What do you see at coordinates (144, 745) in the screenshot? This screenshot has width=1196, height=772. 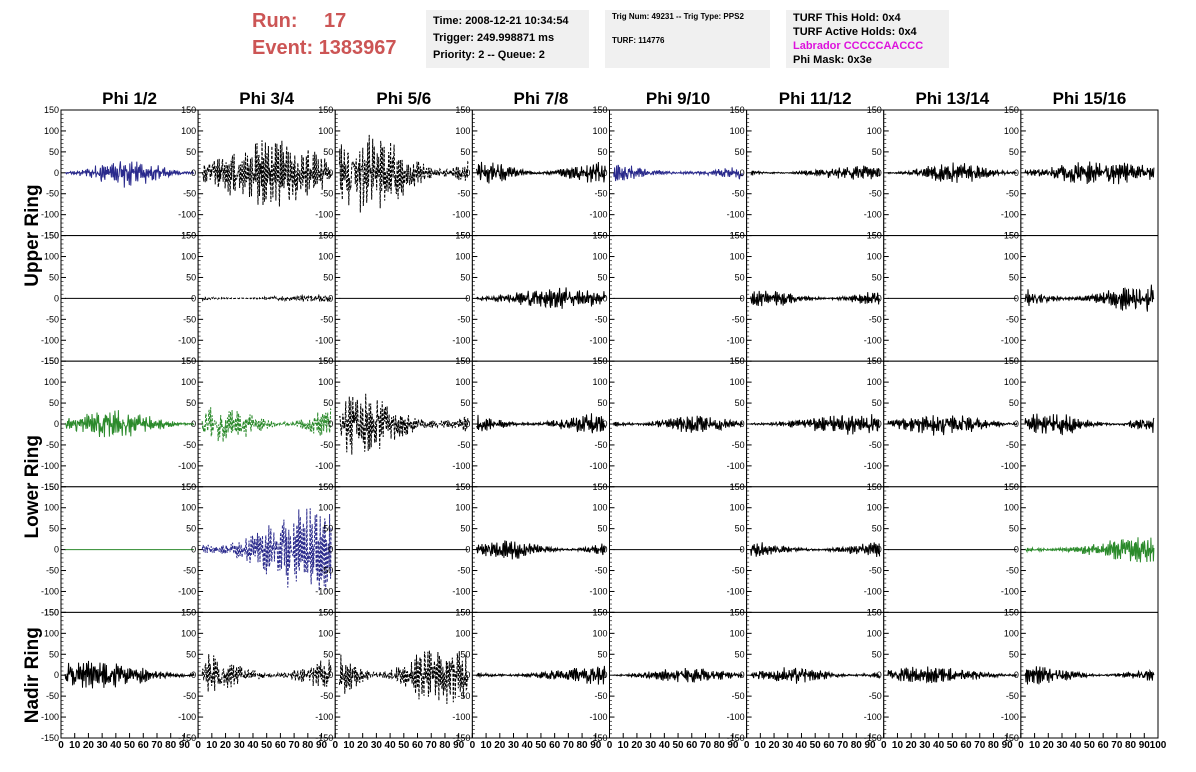 I see `x-tick-label: 60` at bounding box center [144, 745].